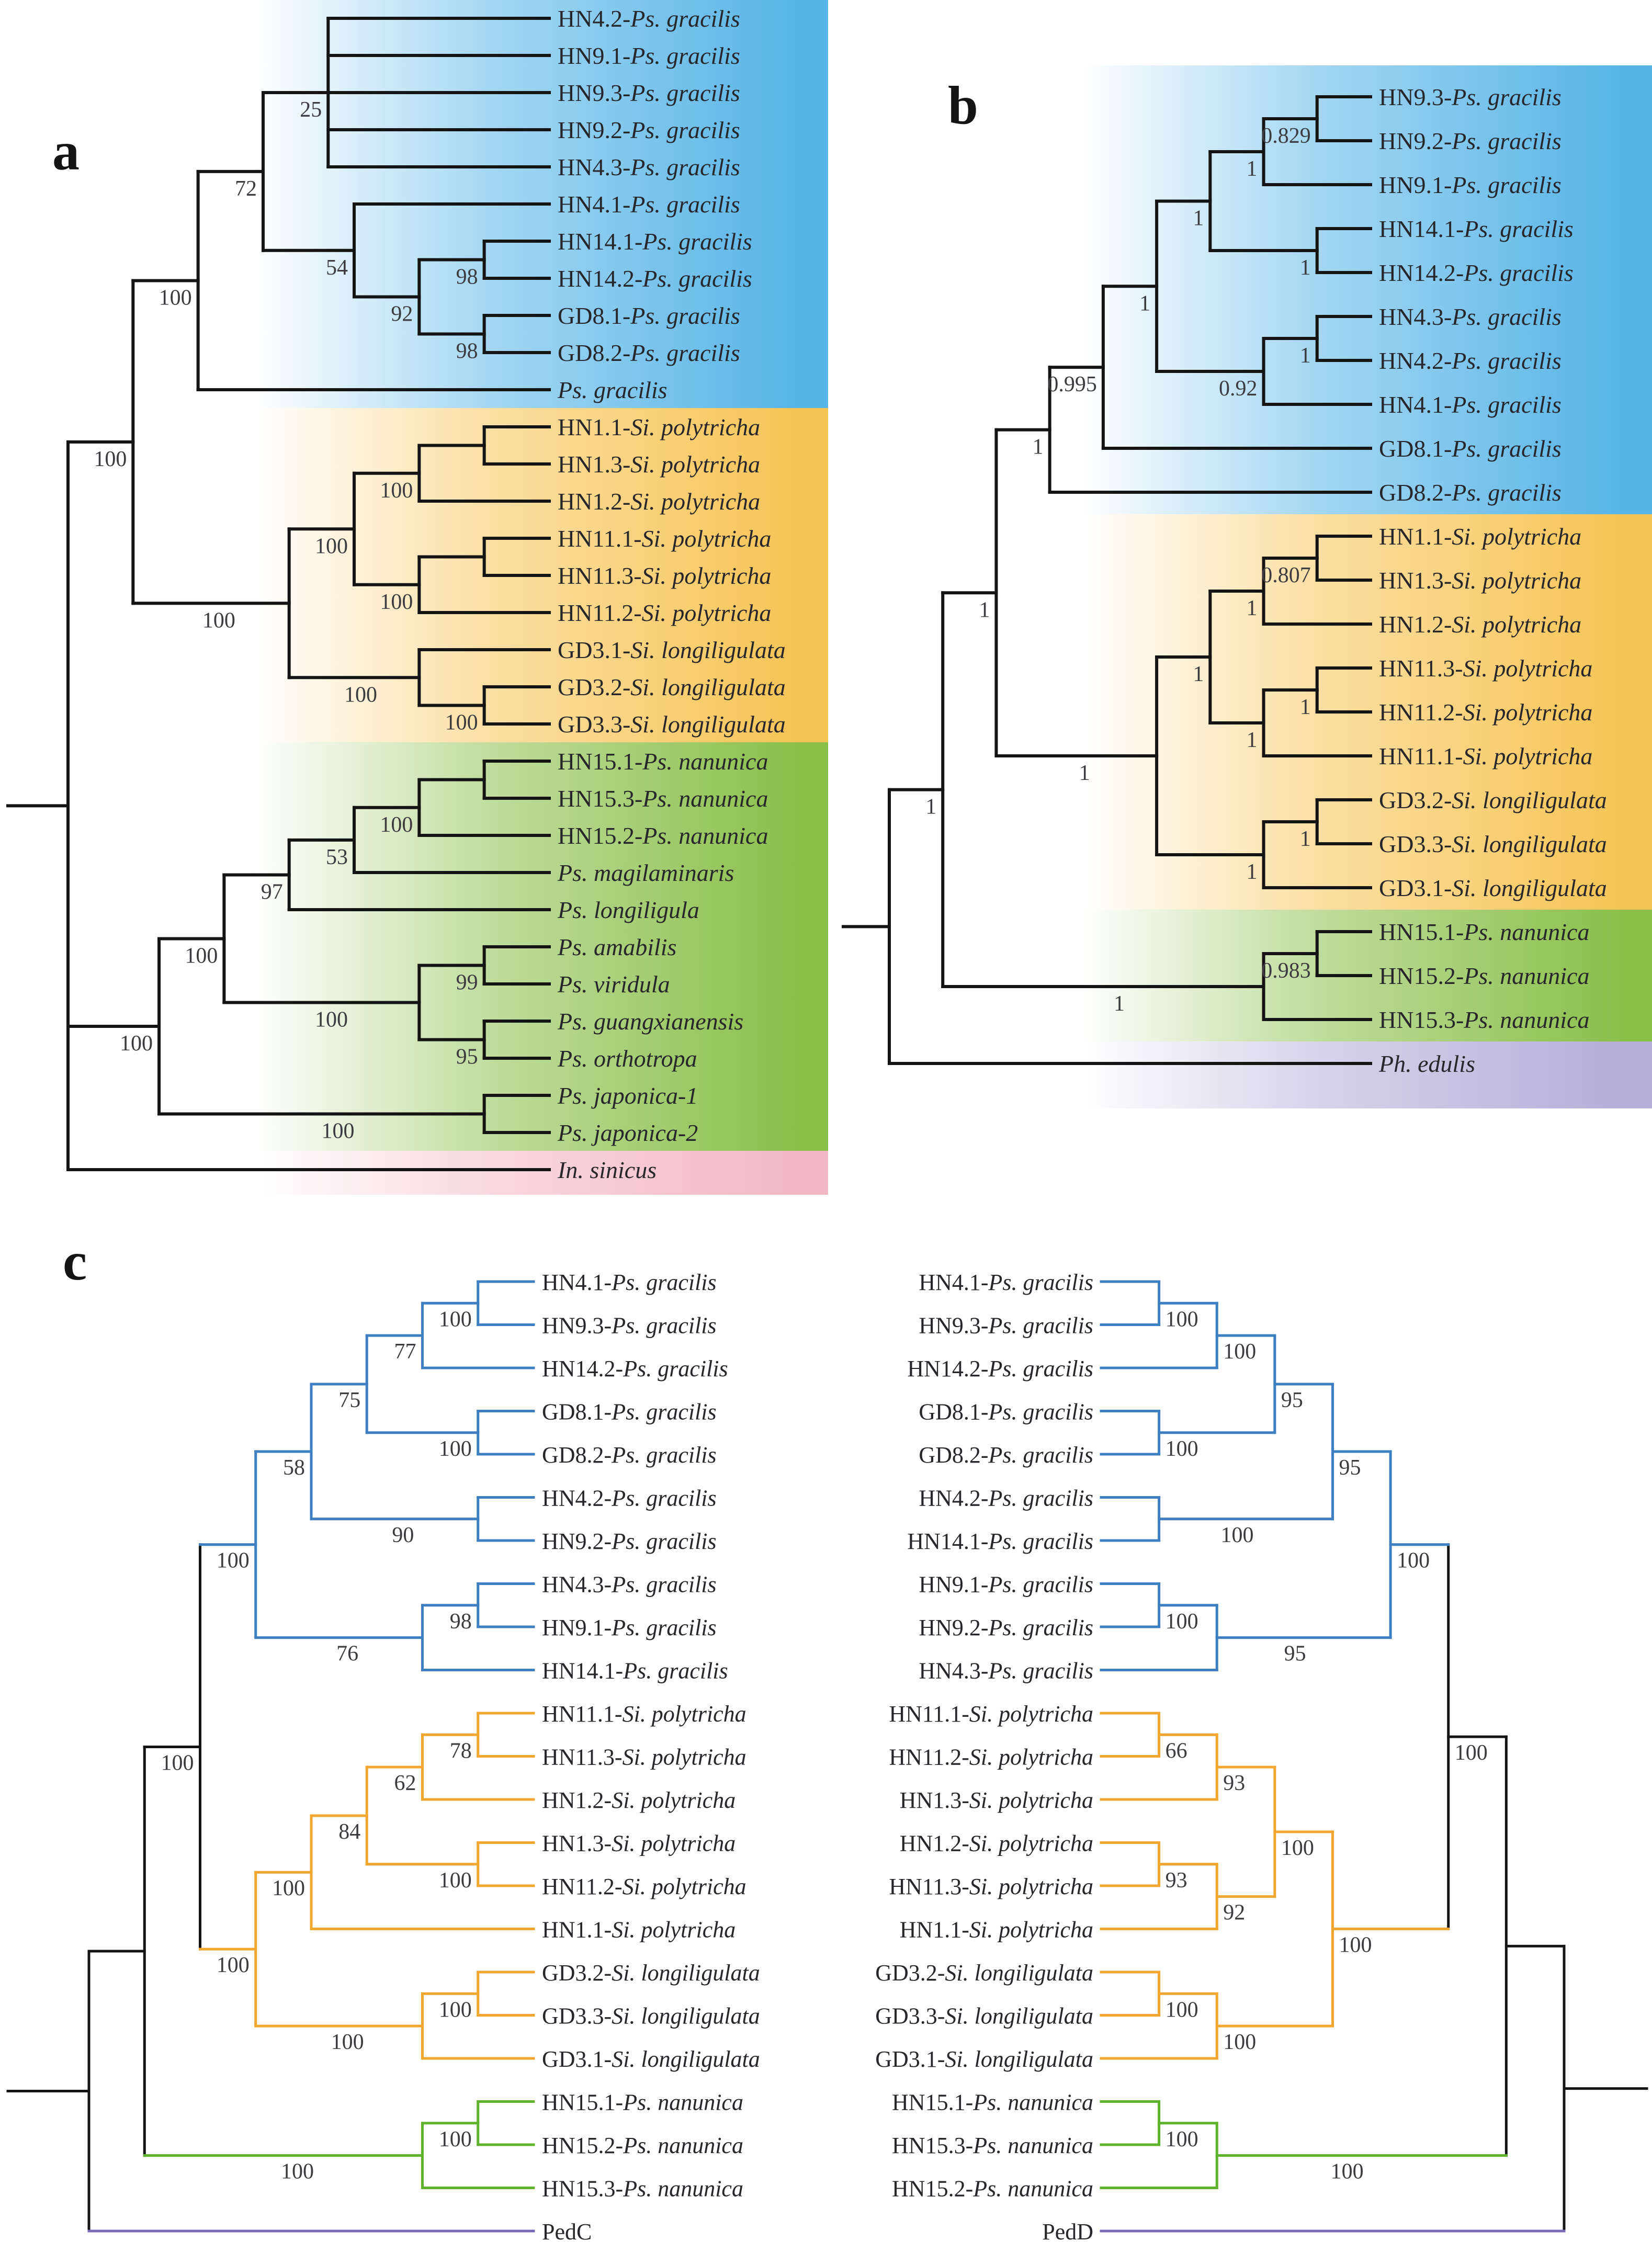 This screenshot has height=2242, width=1652. What do you see at coordinates (337, 857) in the screenshot?
I see `support-value: 53` at bounding box center [337, 857].